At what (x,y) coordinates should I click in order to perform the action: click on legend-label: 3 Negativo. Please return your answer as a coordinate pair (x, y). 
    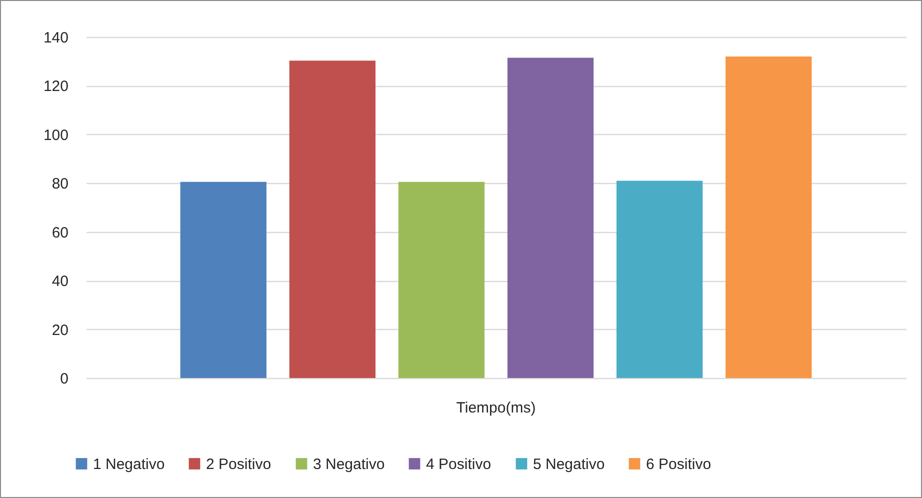
    Looking at the image, I should click on (349, 464).